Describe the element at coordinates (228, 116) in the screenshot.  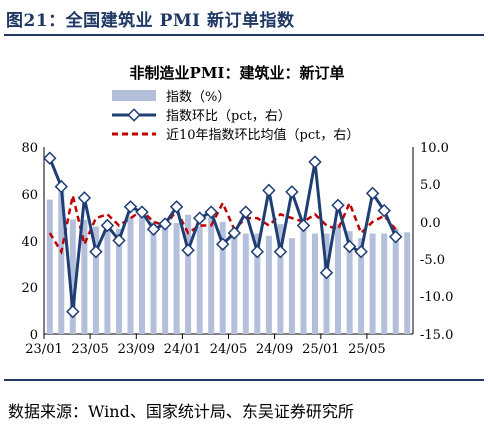
I see `legend-line-label: 指数环比（pct，右）` at that location.